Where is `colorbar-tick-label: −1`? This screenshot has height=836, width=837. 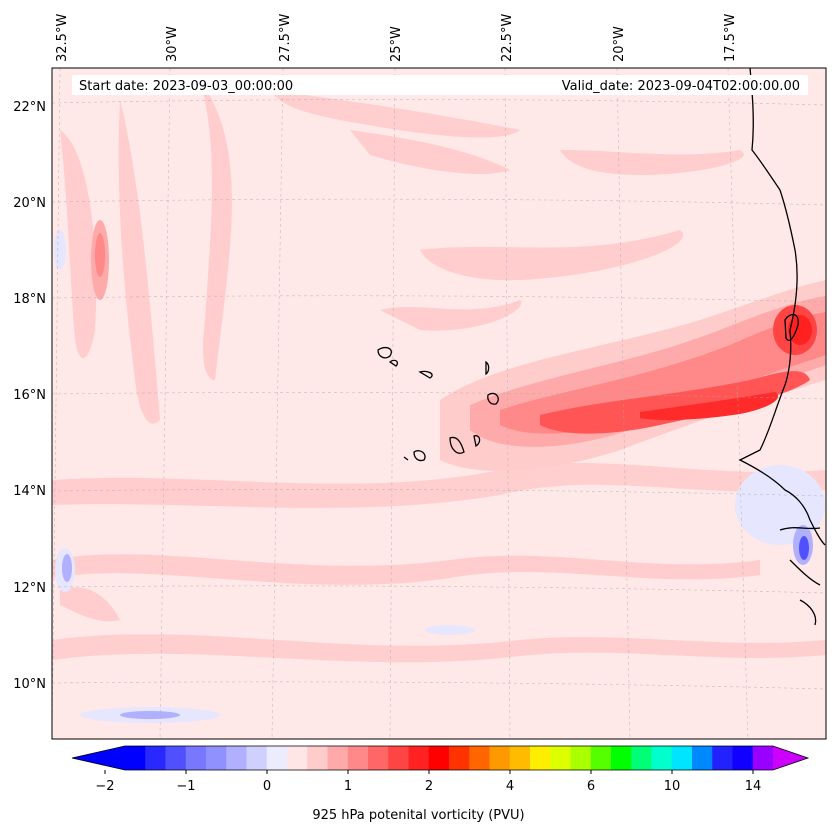 colorbar-tick-label: −1 is located at coordinates (185, 786).